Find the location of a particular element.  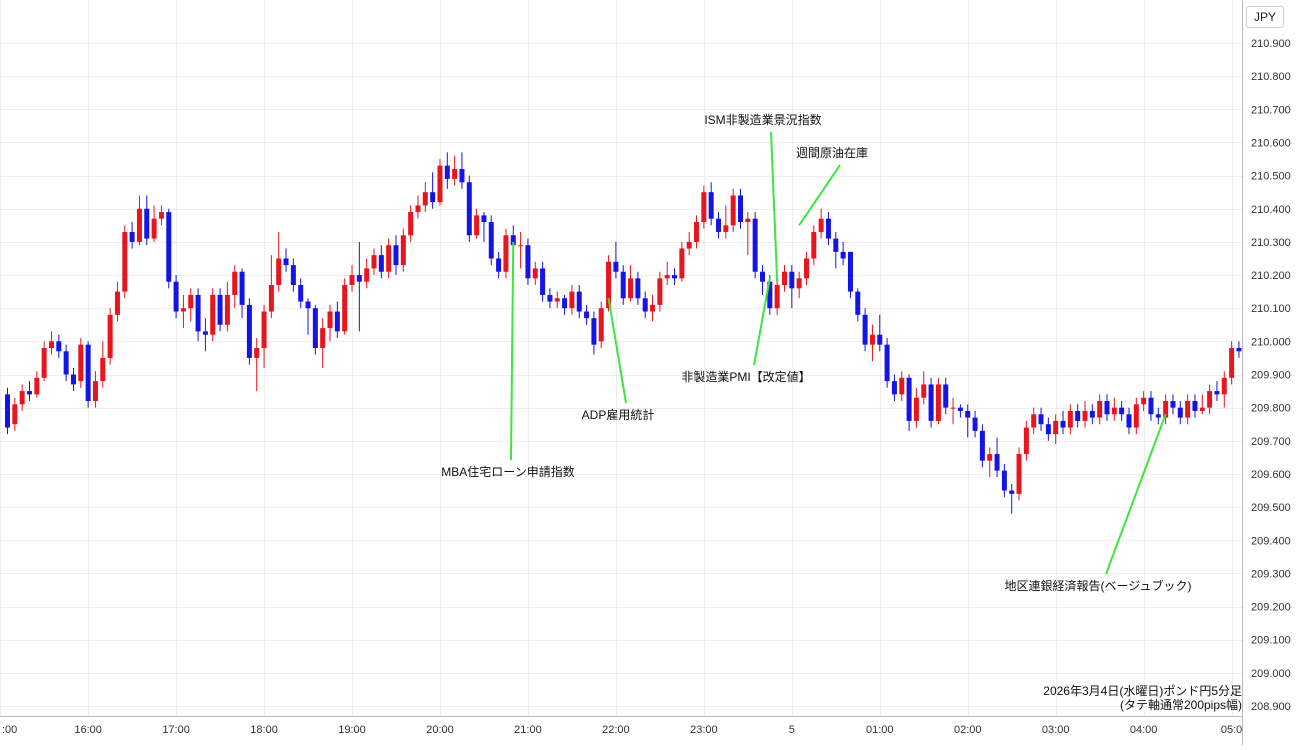

annotation-line is located at coordinates (774, 206).